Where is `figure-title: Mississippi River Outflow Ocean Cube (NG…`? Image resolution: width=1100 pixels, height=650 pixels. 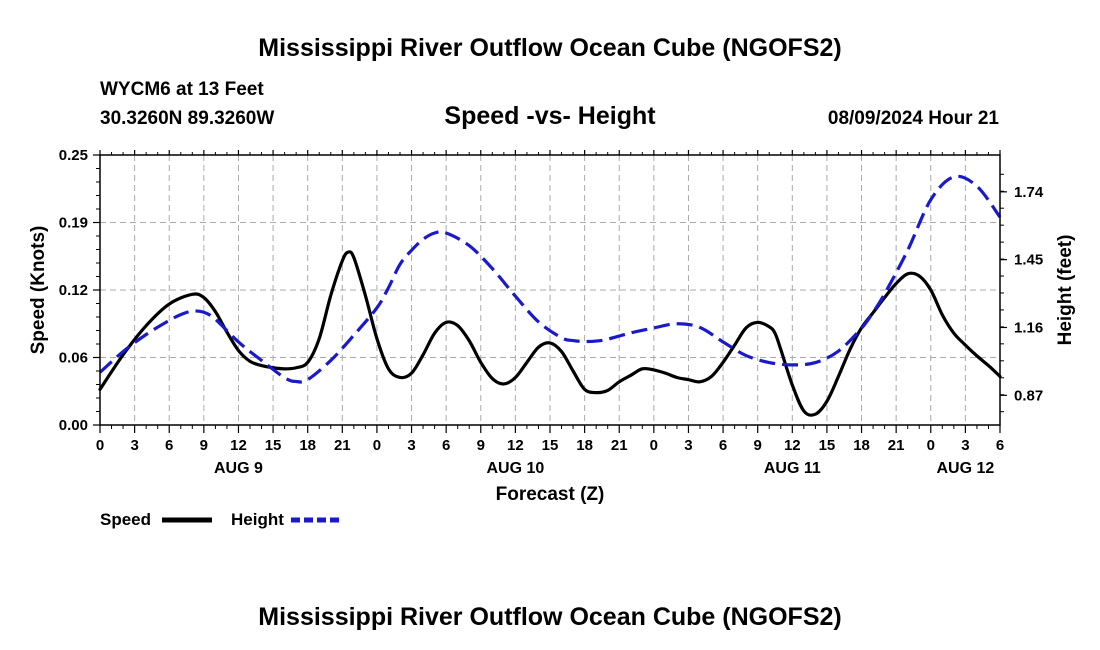
figure-title: Mississippi River Outflow Ocean Cube (NG… is located at coordinates (549, 48).